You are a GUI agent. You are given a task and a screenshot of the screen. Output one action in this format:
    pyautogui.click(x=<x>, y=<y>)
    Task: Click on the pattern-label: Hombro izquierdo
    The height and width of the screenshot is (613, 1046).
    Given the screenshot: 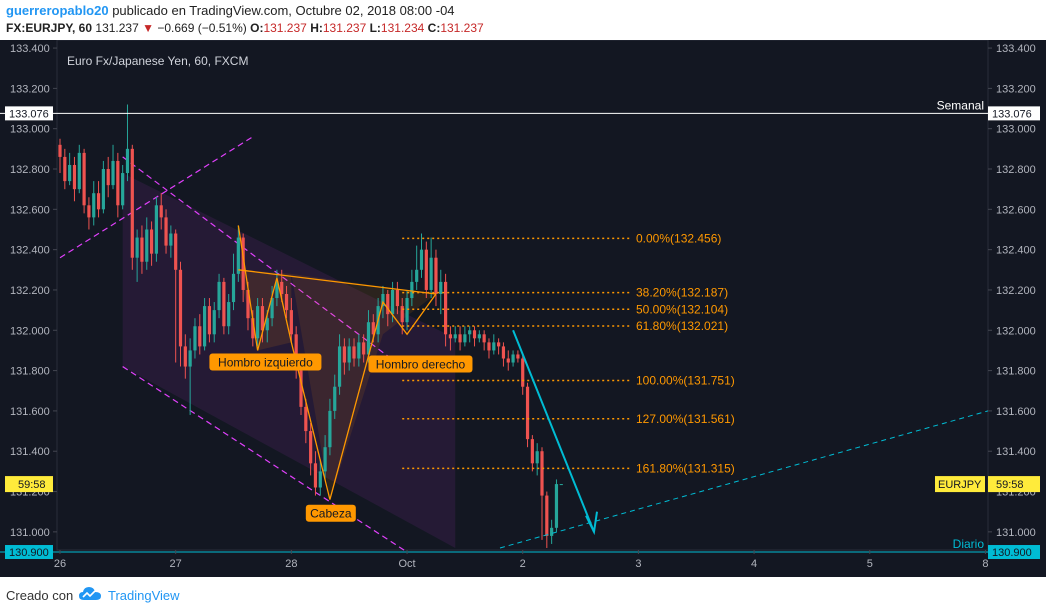 What is the action you would take?
    pyautogui.click(x=265, y=363)
    